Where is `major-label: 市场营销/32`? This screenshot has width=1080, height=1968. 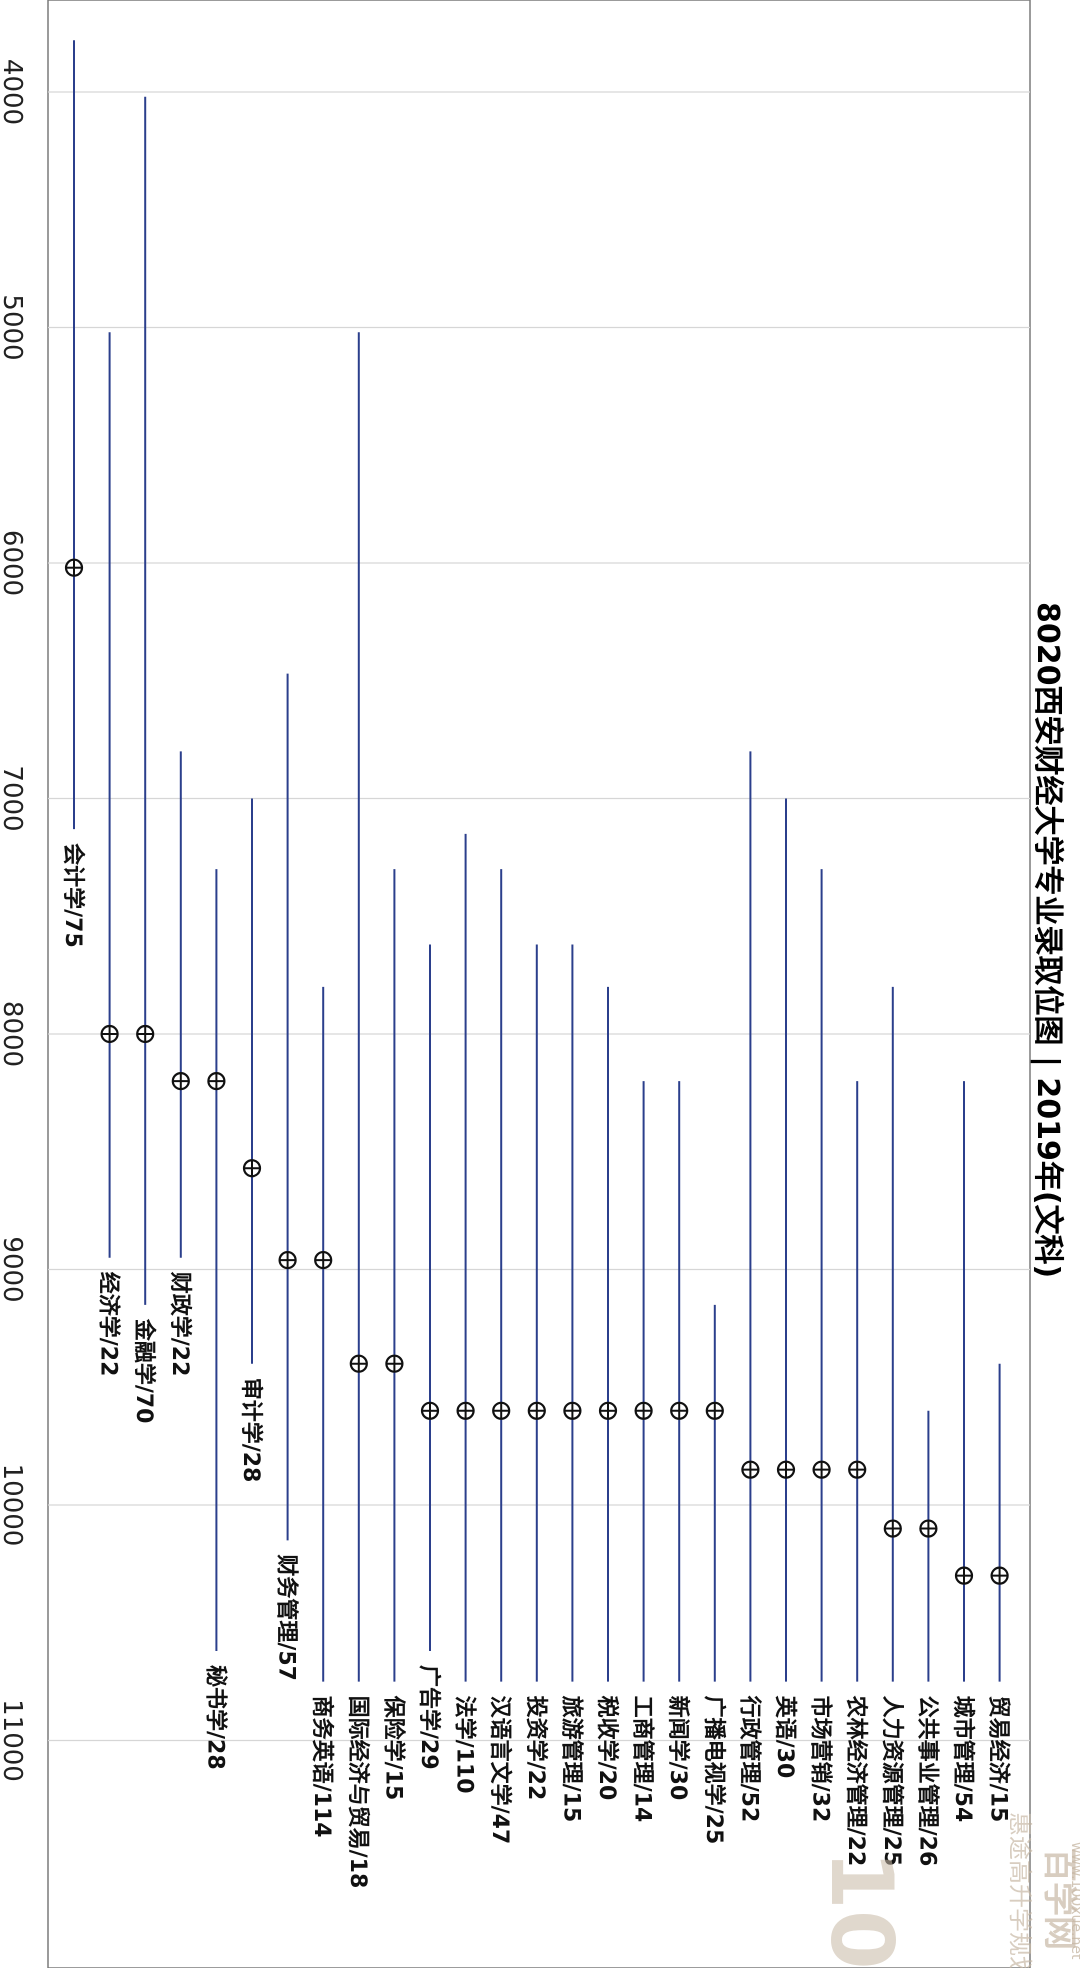 major-label: 市场营销/32 is located at coordinates (821, 1759).